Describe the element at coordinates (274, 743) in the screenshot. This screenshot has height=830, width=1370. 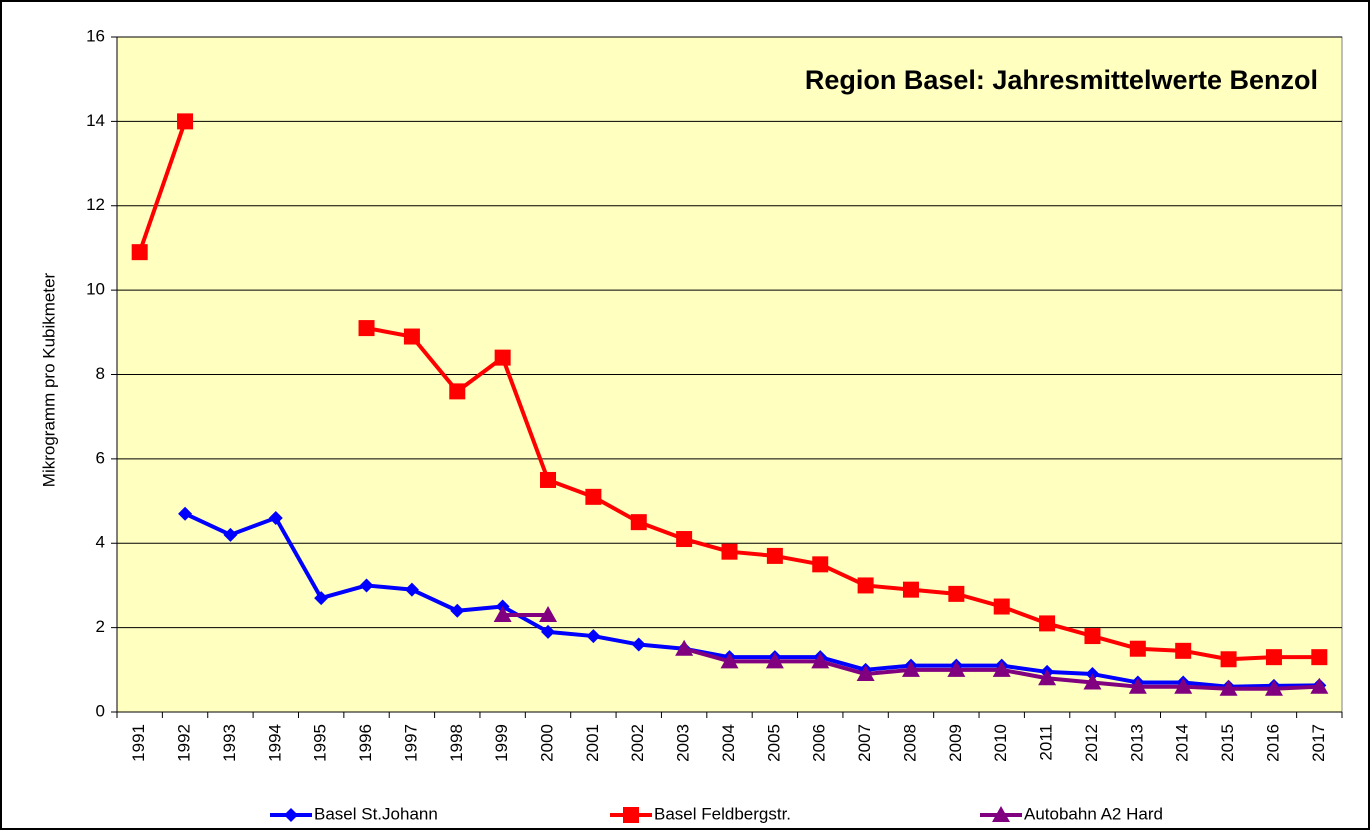
I see `x-tick-label: 1994` at that location.